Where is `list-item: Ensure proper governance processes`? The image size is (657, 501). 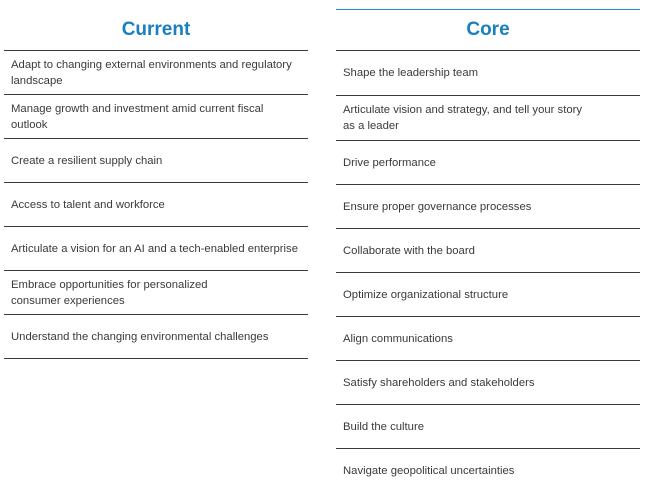
list-item: Ensure proper governance processes is located at coordinates (488, 207).